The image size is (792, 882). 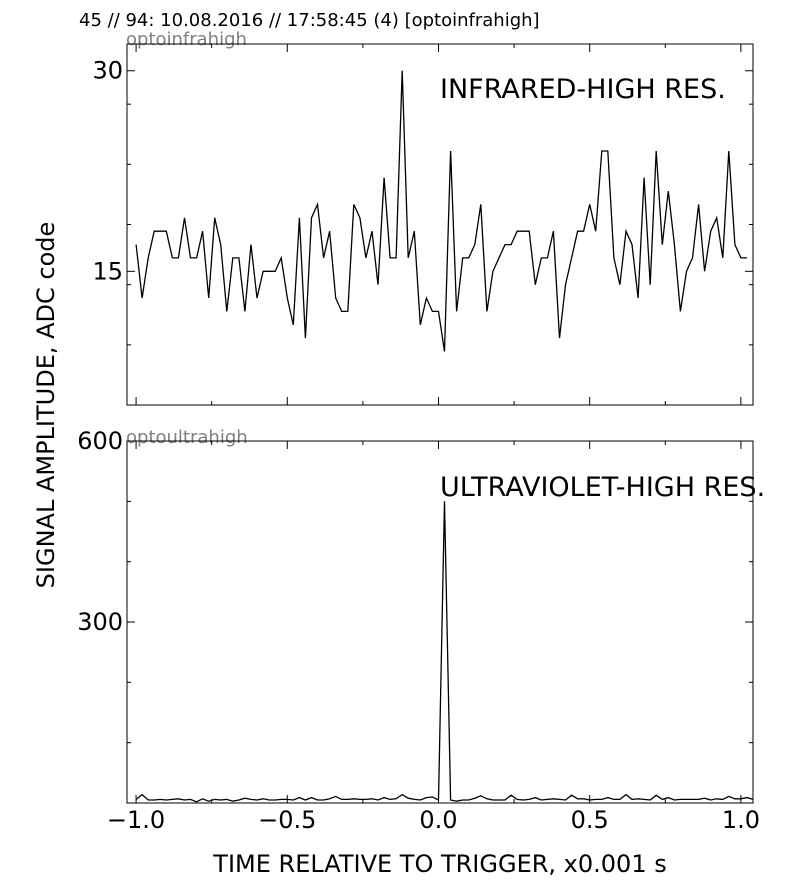 What do you see at coordinates (583, 89) in the screenshot?
I see `panel-title: INFRARED-HIGH RES.` at bounding box center [583, 89].